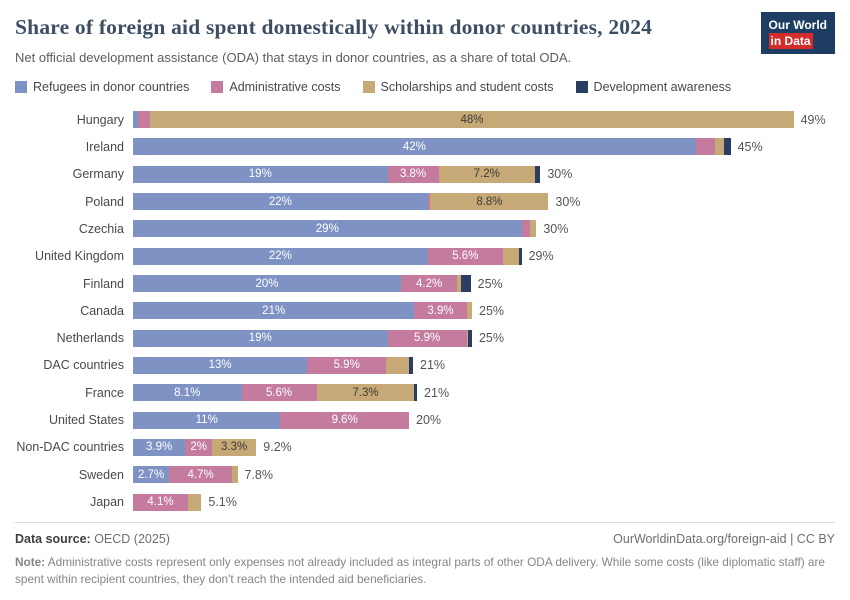 Image resolution: width=850 pixels, height=600 pixels. I want to click on country-label: Sweden, so click(101, 474).